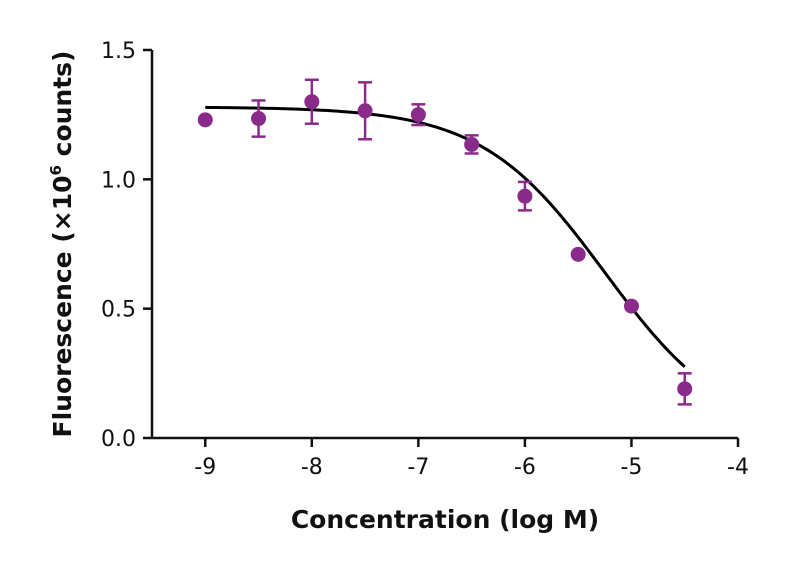 This screenshot has height=568, width=800. Describe the element at coordinates (118, 180) in the screenshot. I see `y-tick-label: 1.0` at that location.